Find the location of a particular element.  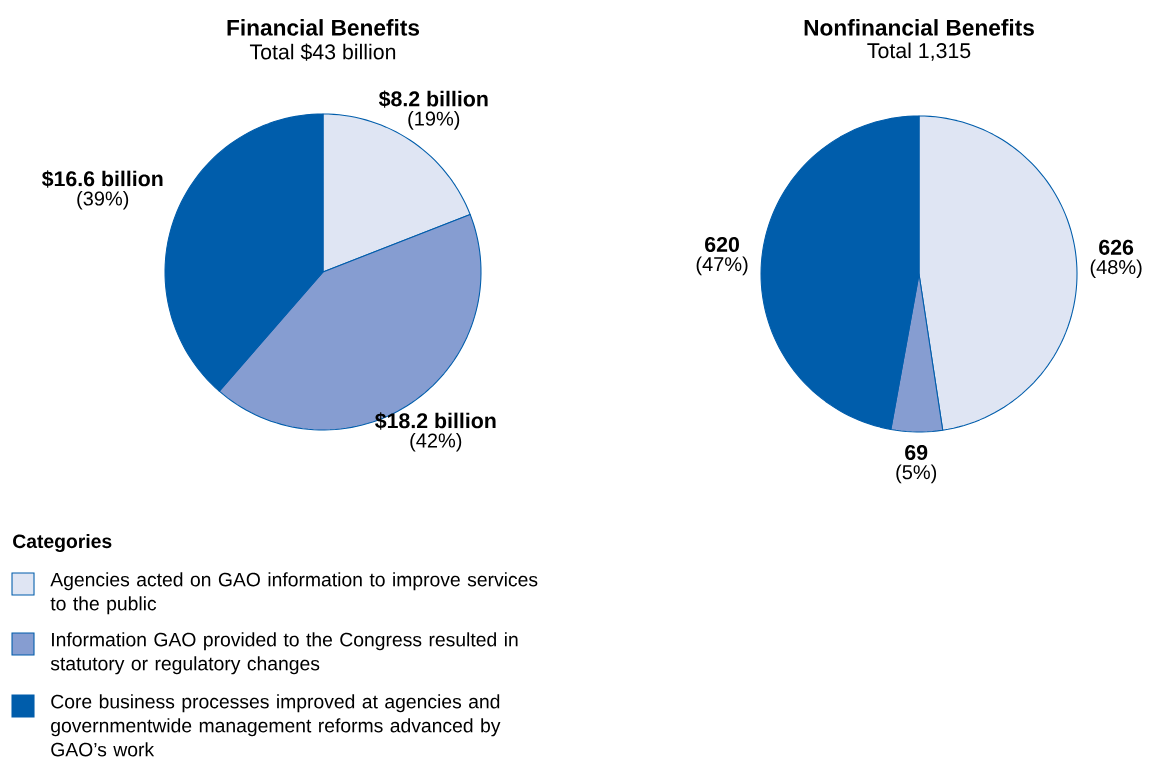

chart-subtitle: Total $43 billion is located at coordinates (322, 52).